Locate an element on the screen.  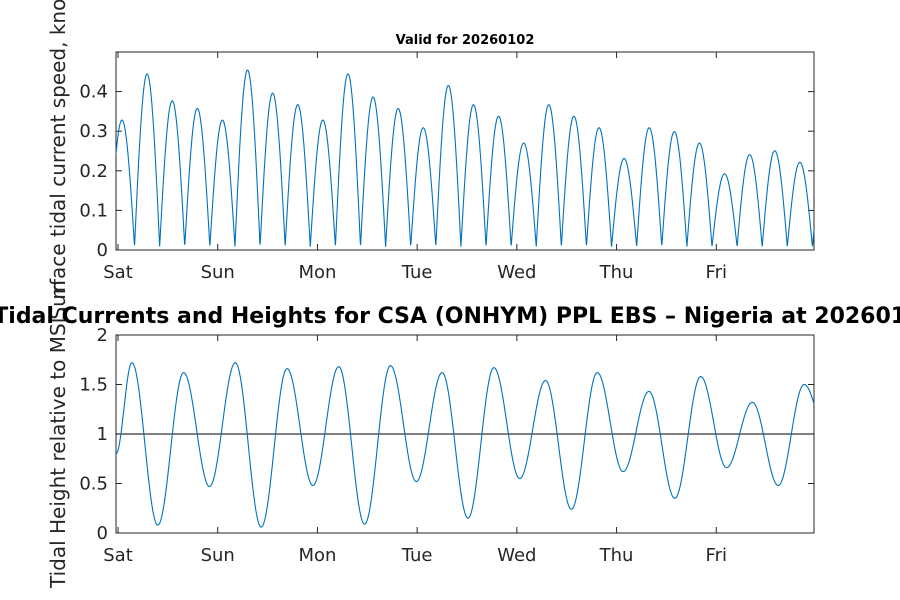
tidal-height-xtick-label: Thu is located at coordinates (616, 555).